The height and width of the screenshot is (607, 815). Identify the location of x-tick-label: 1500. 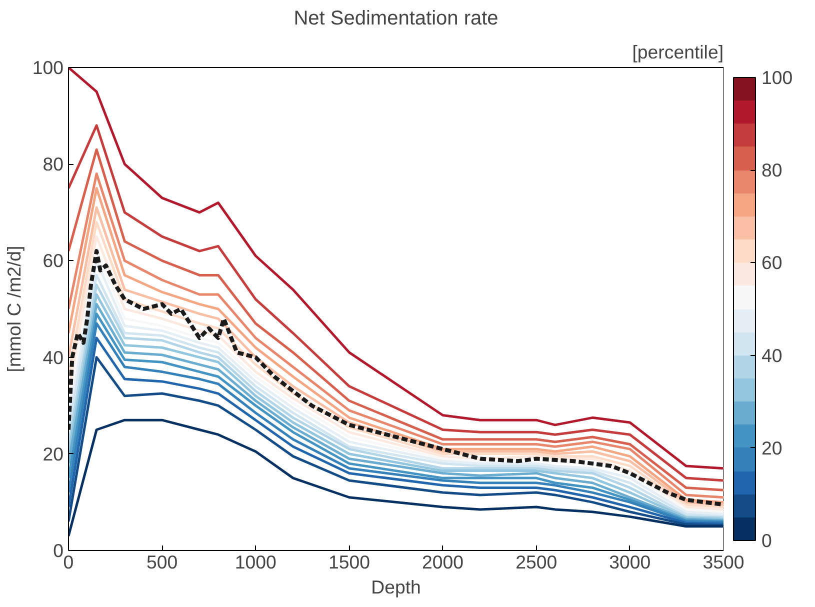
(349, 562).